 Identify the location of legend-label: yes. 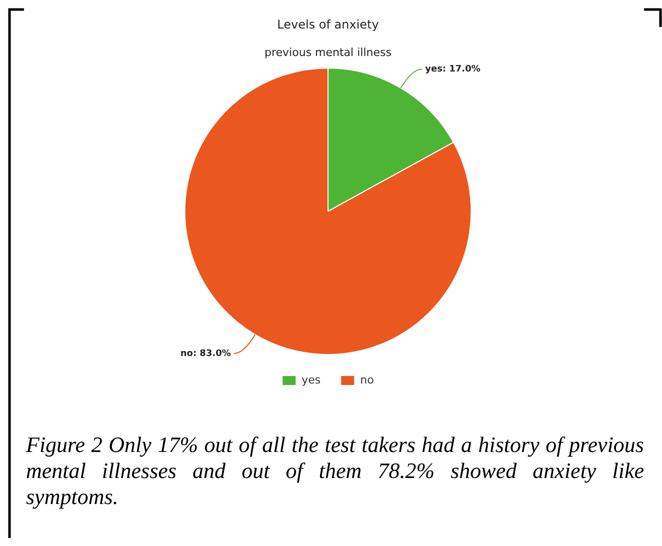
(311, 379).